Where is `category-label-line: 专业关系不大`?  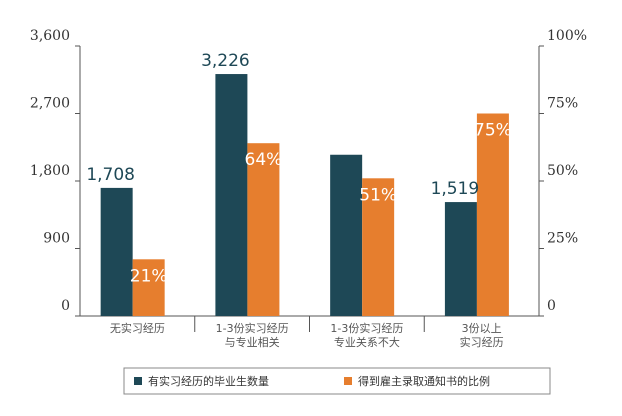
category-label-line: 专业关系不大 is located at coordinates (367, 342).